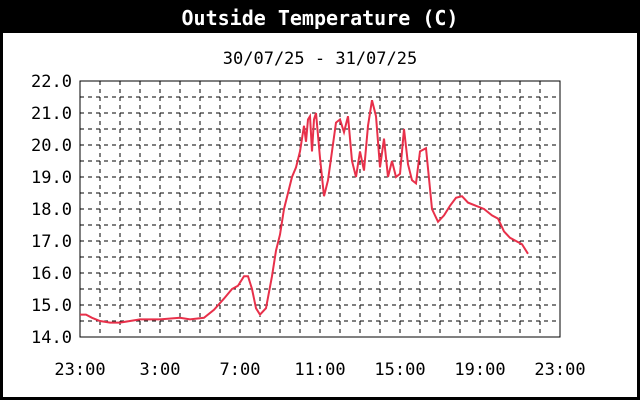  I want to click on x-axis-ticks: 23:00 3:00 7:00 11:00 15:00 19:00 23:00, so click(319, 370).